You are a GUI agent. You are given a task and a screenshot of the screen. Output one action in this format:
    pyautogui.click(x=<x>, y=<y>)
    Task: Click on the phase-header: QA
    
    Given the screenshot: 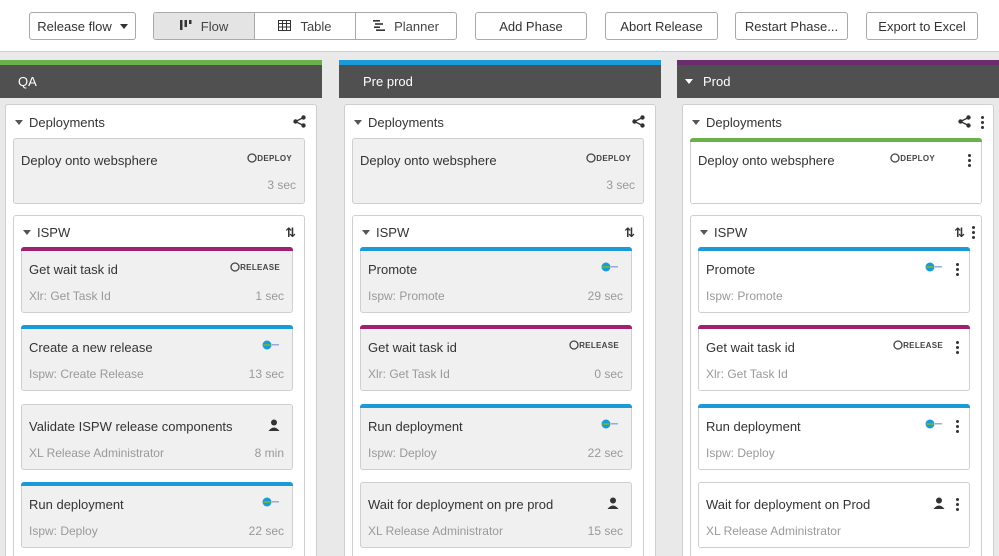 What is the action you would take?
    pyautogui.click(x=161, y=79)
    